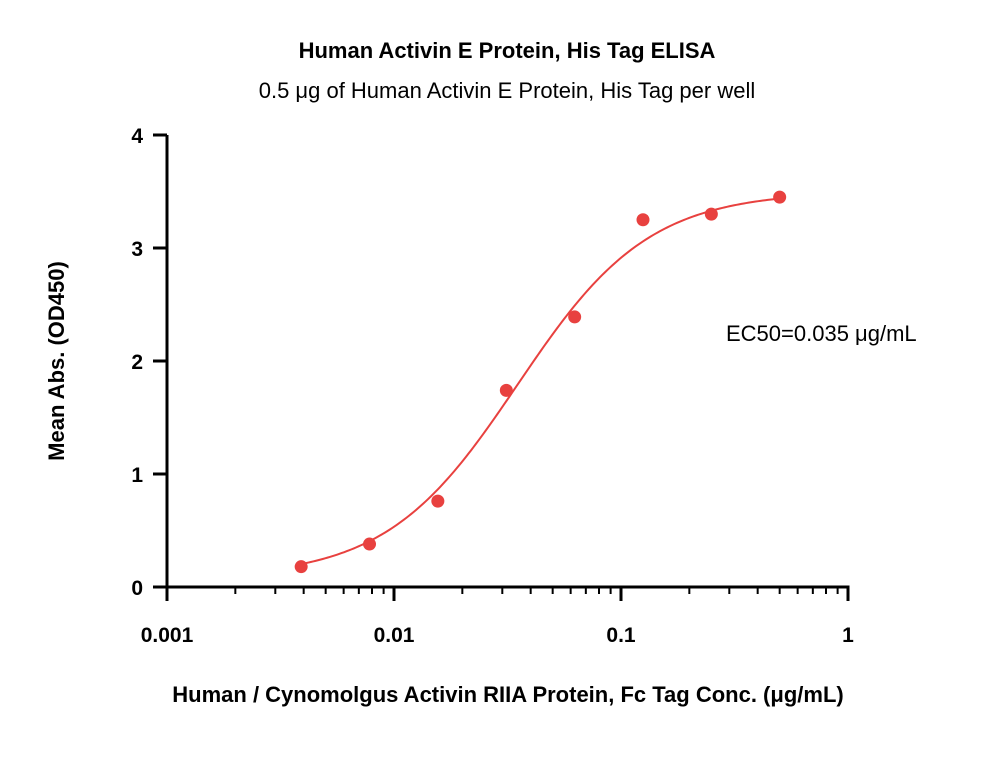 The image size is (1000, 781). I want to click on y-tick-label: 1, so click(137, 475).